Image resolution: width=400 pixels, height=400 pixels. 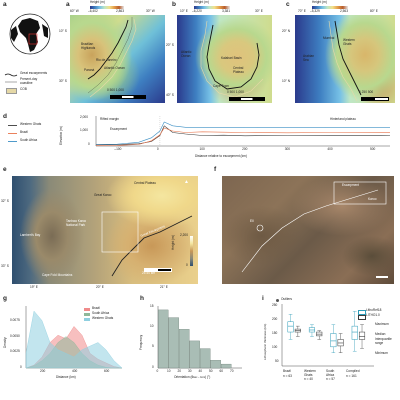 I want to click on panel-label-i: i, so click(x=263, y=298).